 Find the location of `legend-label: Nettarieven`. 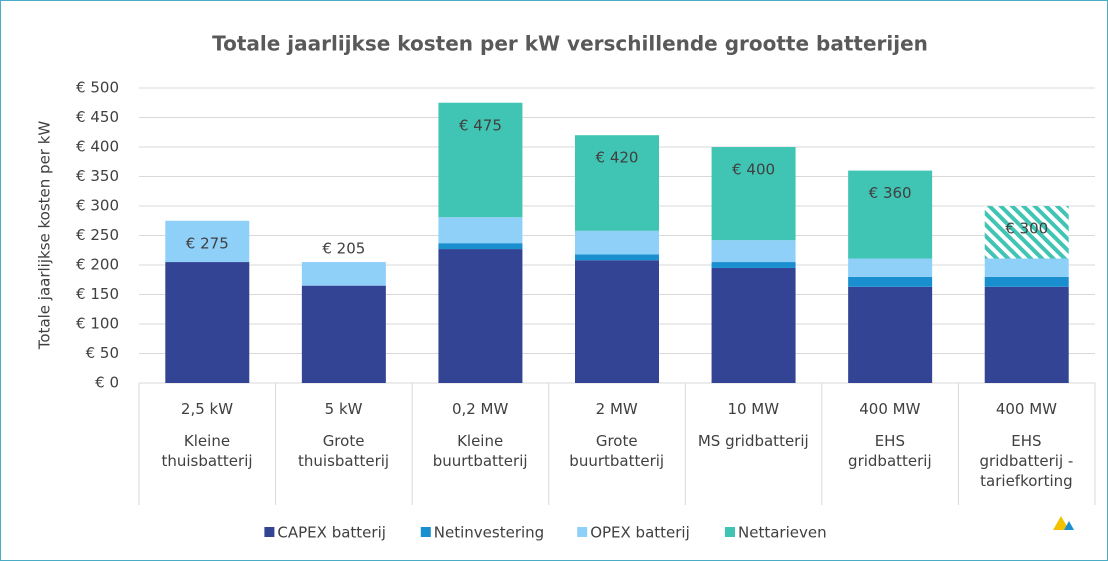

legend-label: Nettarieven is located at coordinates (782, 533).